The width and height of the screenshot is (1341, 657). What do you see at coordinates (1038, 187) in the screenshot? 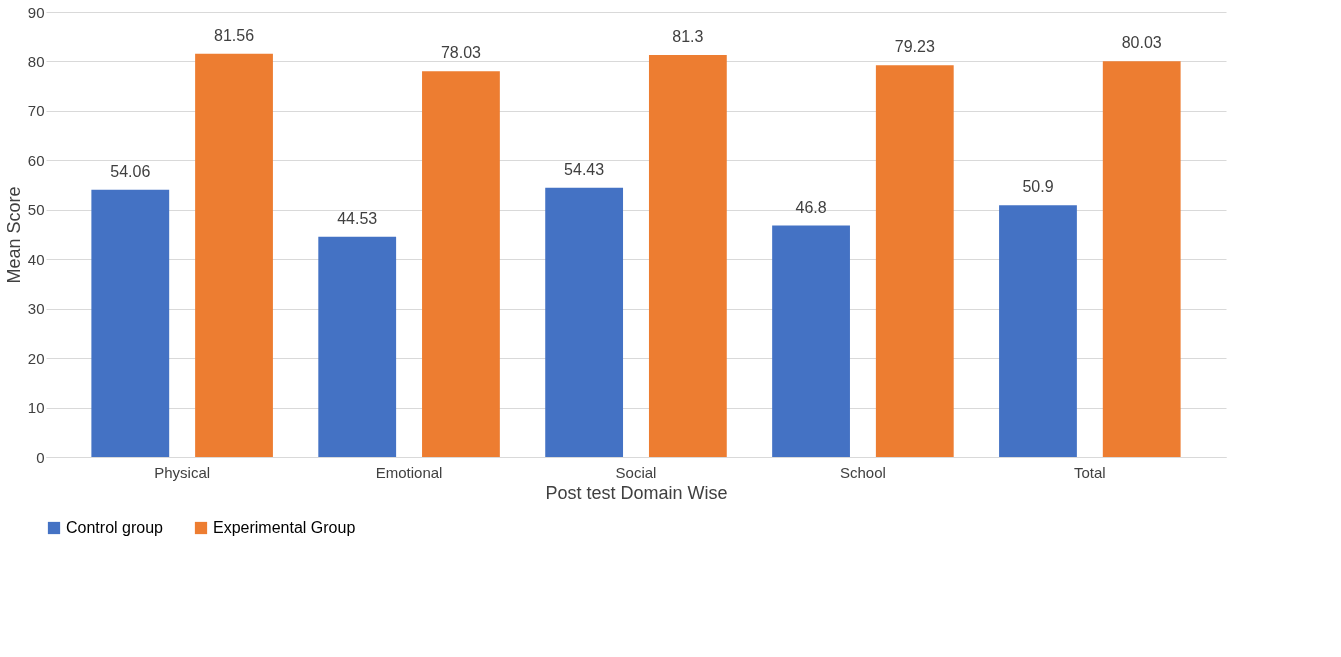
I see `data-label: 50.9` at bounding box center [1038, 187].